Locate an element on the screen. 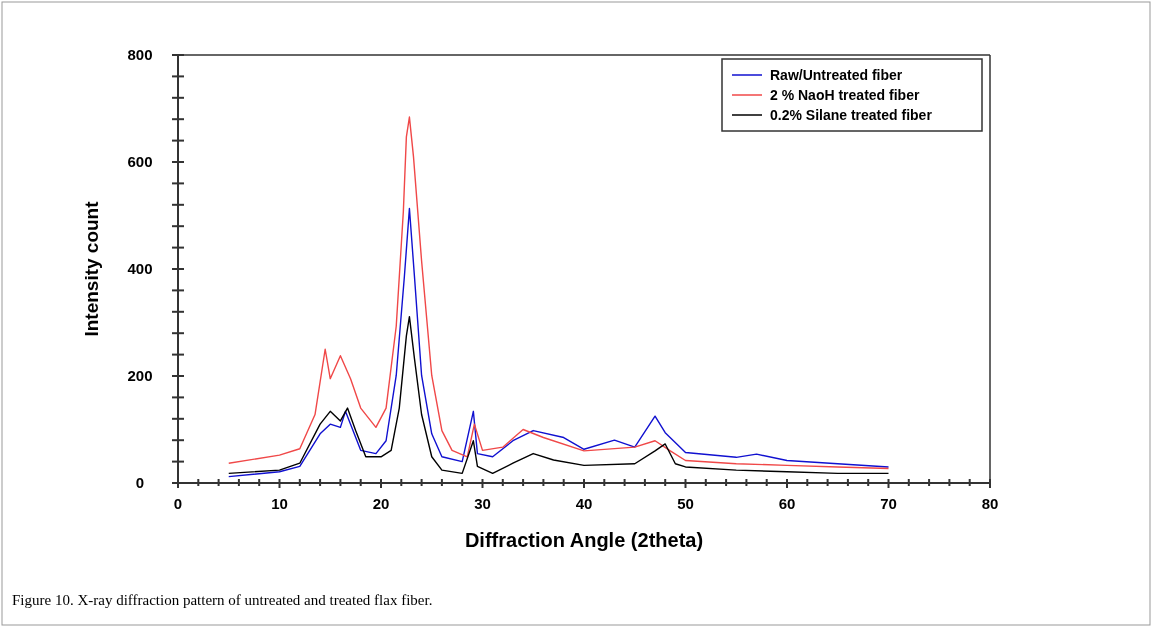 The width and height of the screenshot is (1152, 627). y-axis-title: Intensity count is located at coordinates (91, 268).